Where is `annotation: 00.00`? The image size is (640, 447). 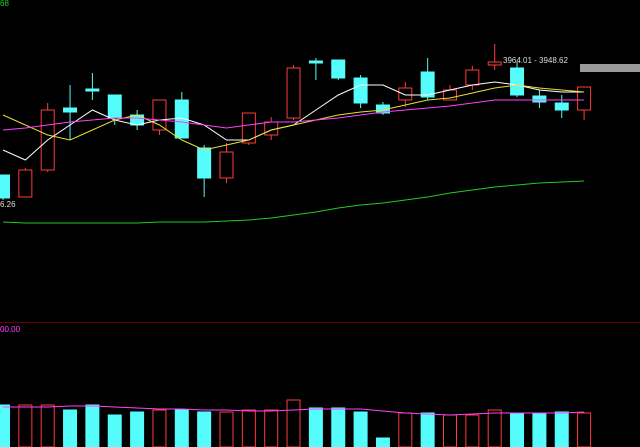
annotation: 00.00 is located at coordinates (10, 329).